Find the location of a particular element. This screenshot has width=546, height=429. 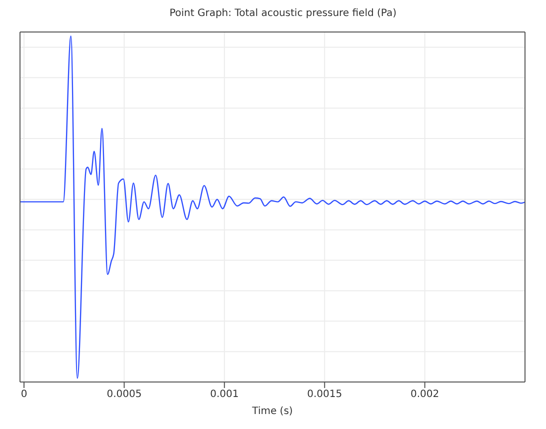

x-tick-label: 0.001 is located at coordinates (224, 394).